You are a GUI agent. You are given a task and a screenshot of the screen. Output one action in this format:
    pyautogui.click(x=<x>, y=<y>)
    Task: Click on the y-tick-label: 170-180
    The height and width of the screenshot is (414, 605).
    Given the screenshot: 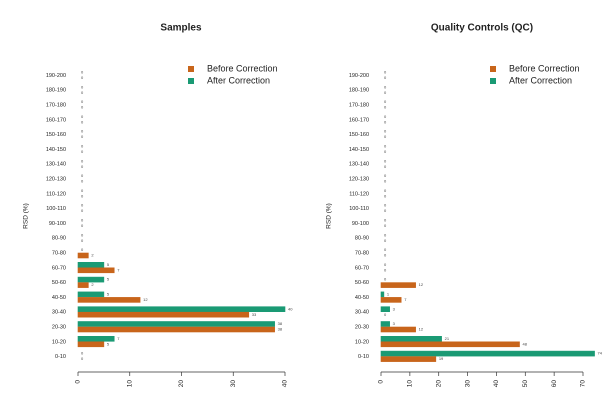 What is the action you would take?
    pyautogui.click(x=56, y=105)
    